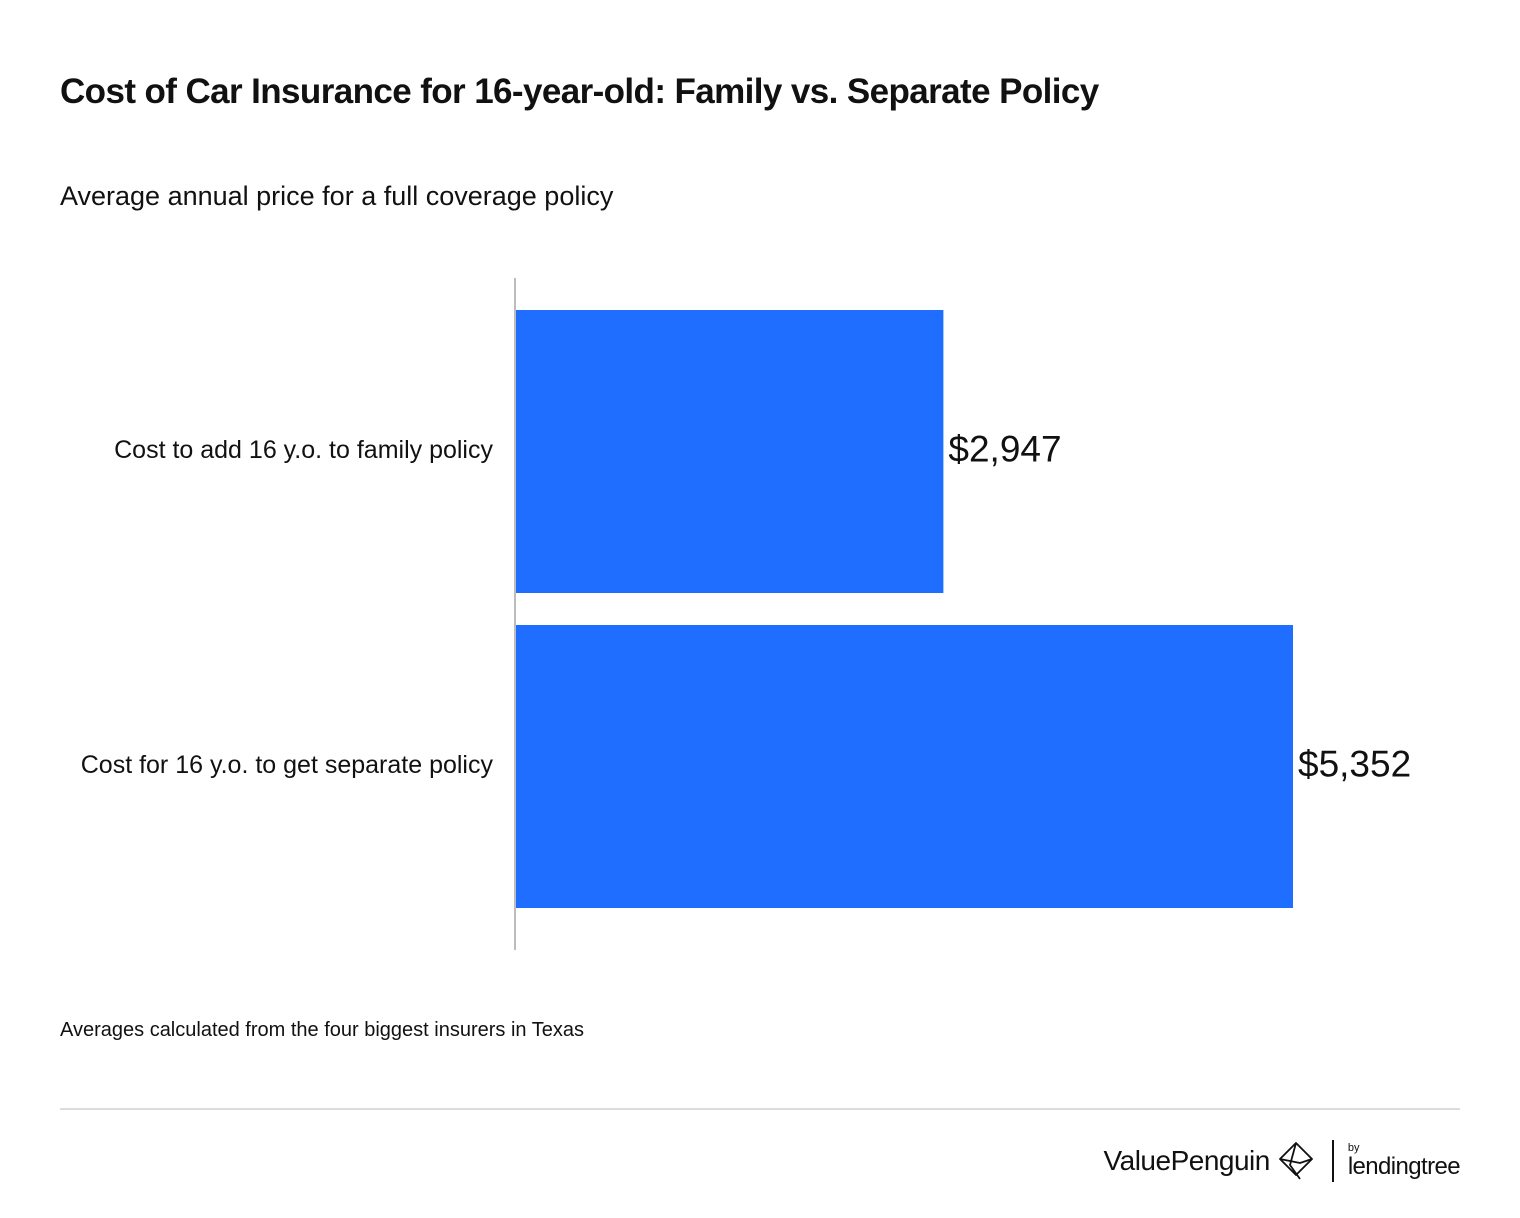 The height and width of the screenshot is (1218, 1520). I want to click on brand-name: ValuePenguin, so click(1187, 1160).